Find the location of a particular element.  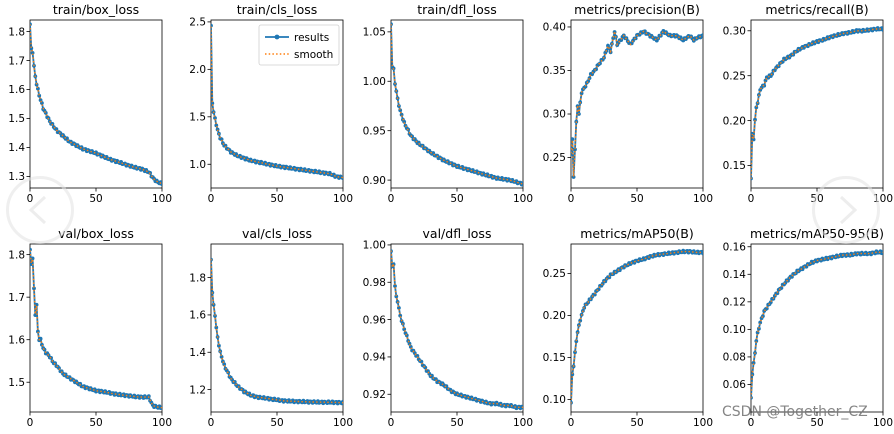

next-image-button is located at coordinates (846, 210).